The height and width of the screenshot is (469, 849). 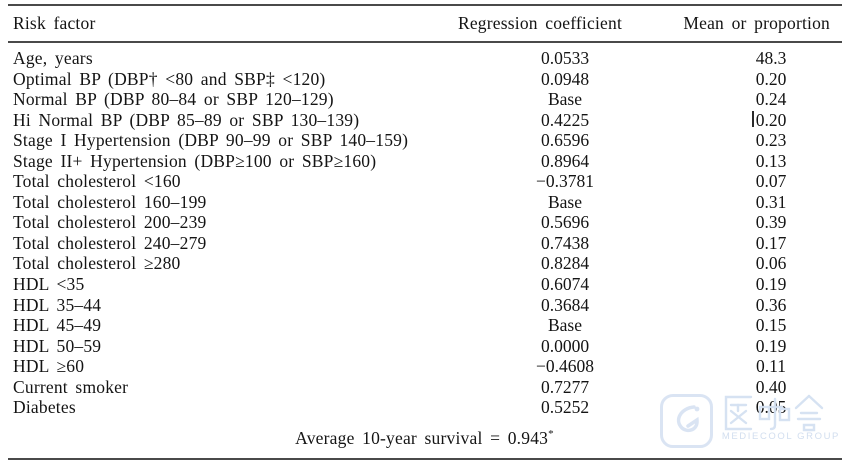 I want to click on regression-coefficient-cell: 0.5696, so click(x=565, y=222).